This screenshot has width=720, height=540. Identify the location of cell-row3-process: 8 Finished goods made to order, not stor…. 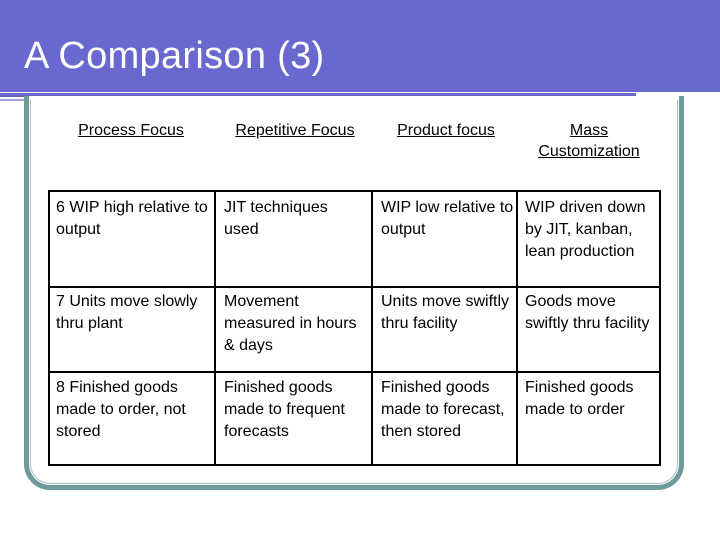
(121, 409).